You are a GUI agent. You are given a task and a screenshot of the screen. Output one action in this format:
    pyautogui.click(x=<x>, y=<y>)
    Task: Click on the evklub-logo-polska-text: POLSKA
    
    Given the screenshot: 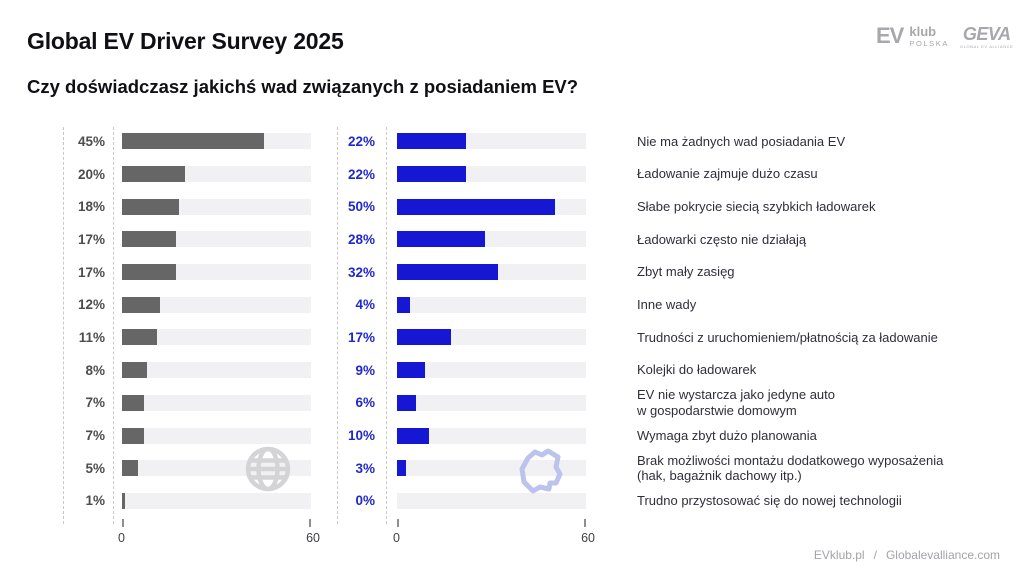 What is the action you would take?
    pyautogui.click(x=929, y=43)
    